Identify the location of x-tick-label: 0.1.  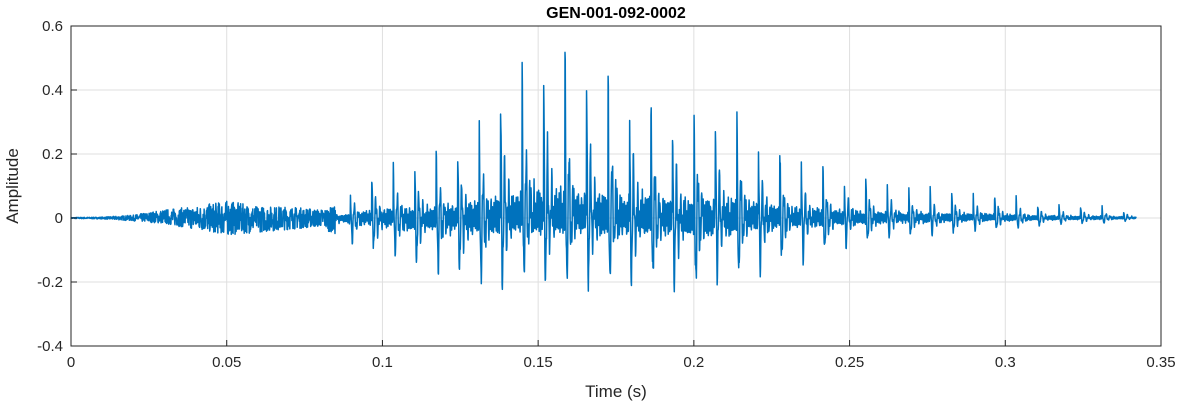
(382, 362).